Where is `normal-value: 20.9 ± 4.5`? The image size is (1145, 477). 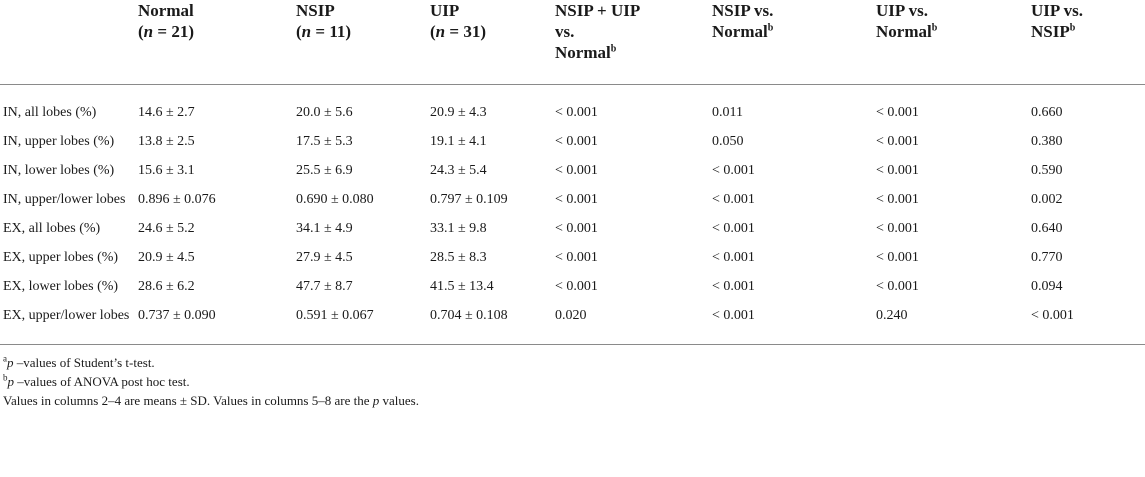 normal-value: 20.9 ± 4.5 is located at coordinates (166, 257).